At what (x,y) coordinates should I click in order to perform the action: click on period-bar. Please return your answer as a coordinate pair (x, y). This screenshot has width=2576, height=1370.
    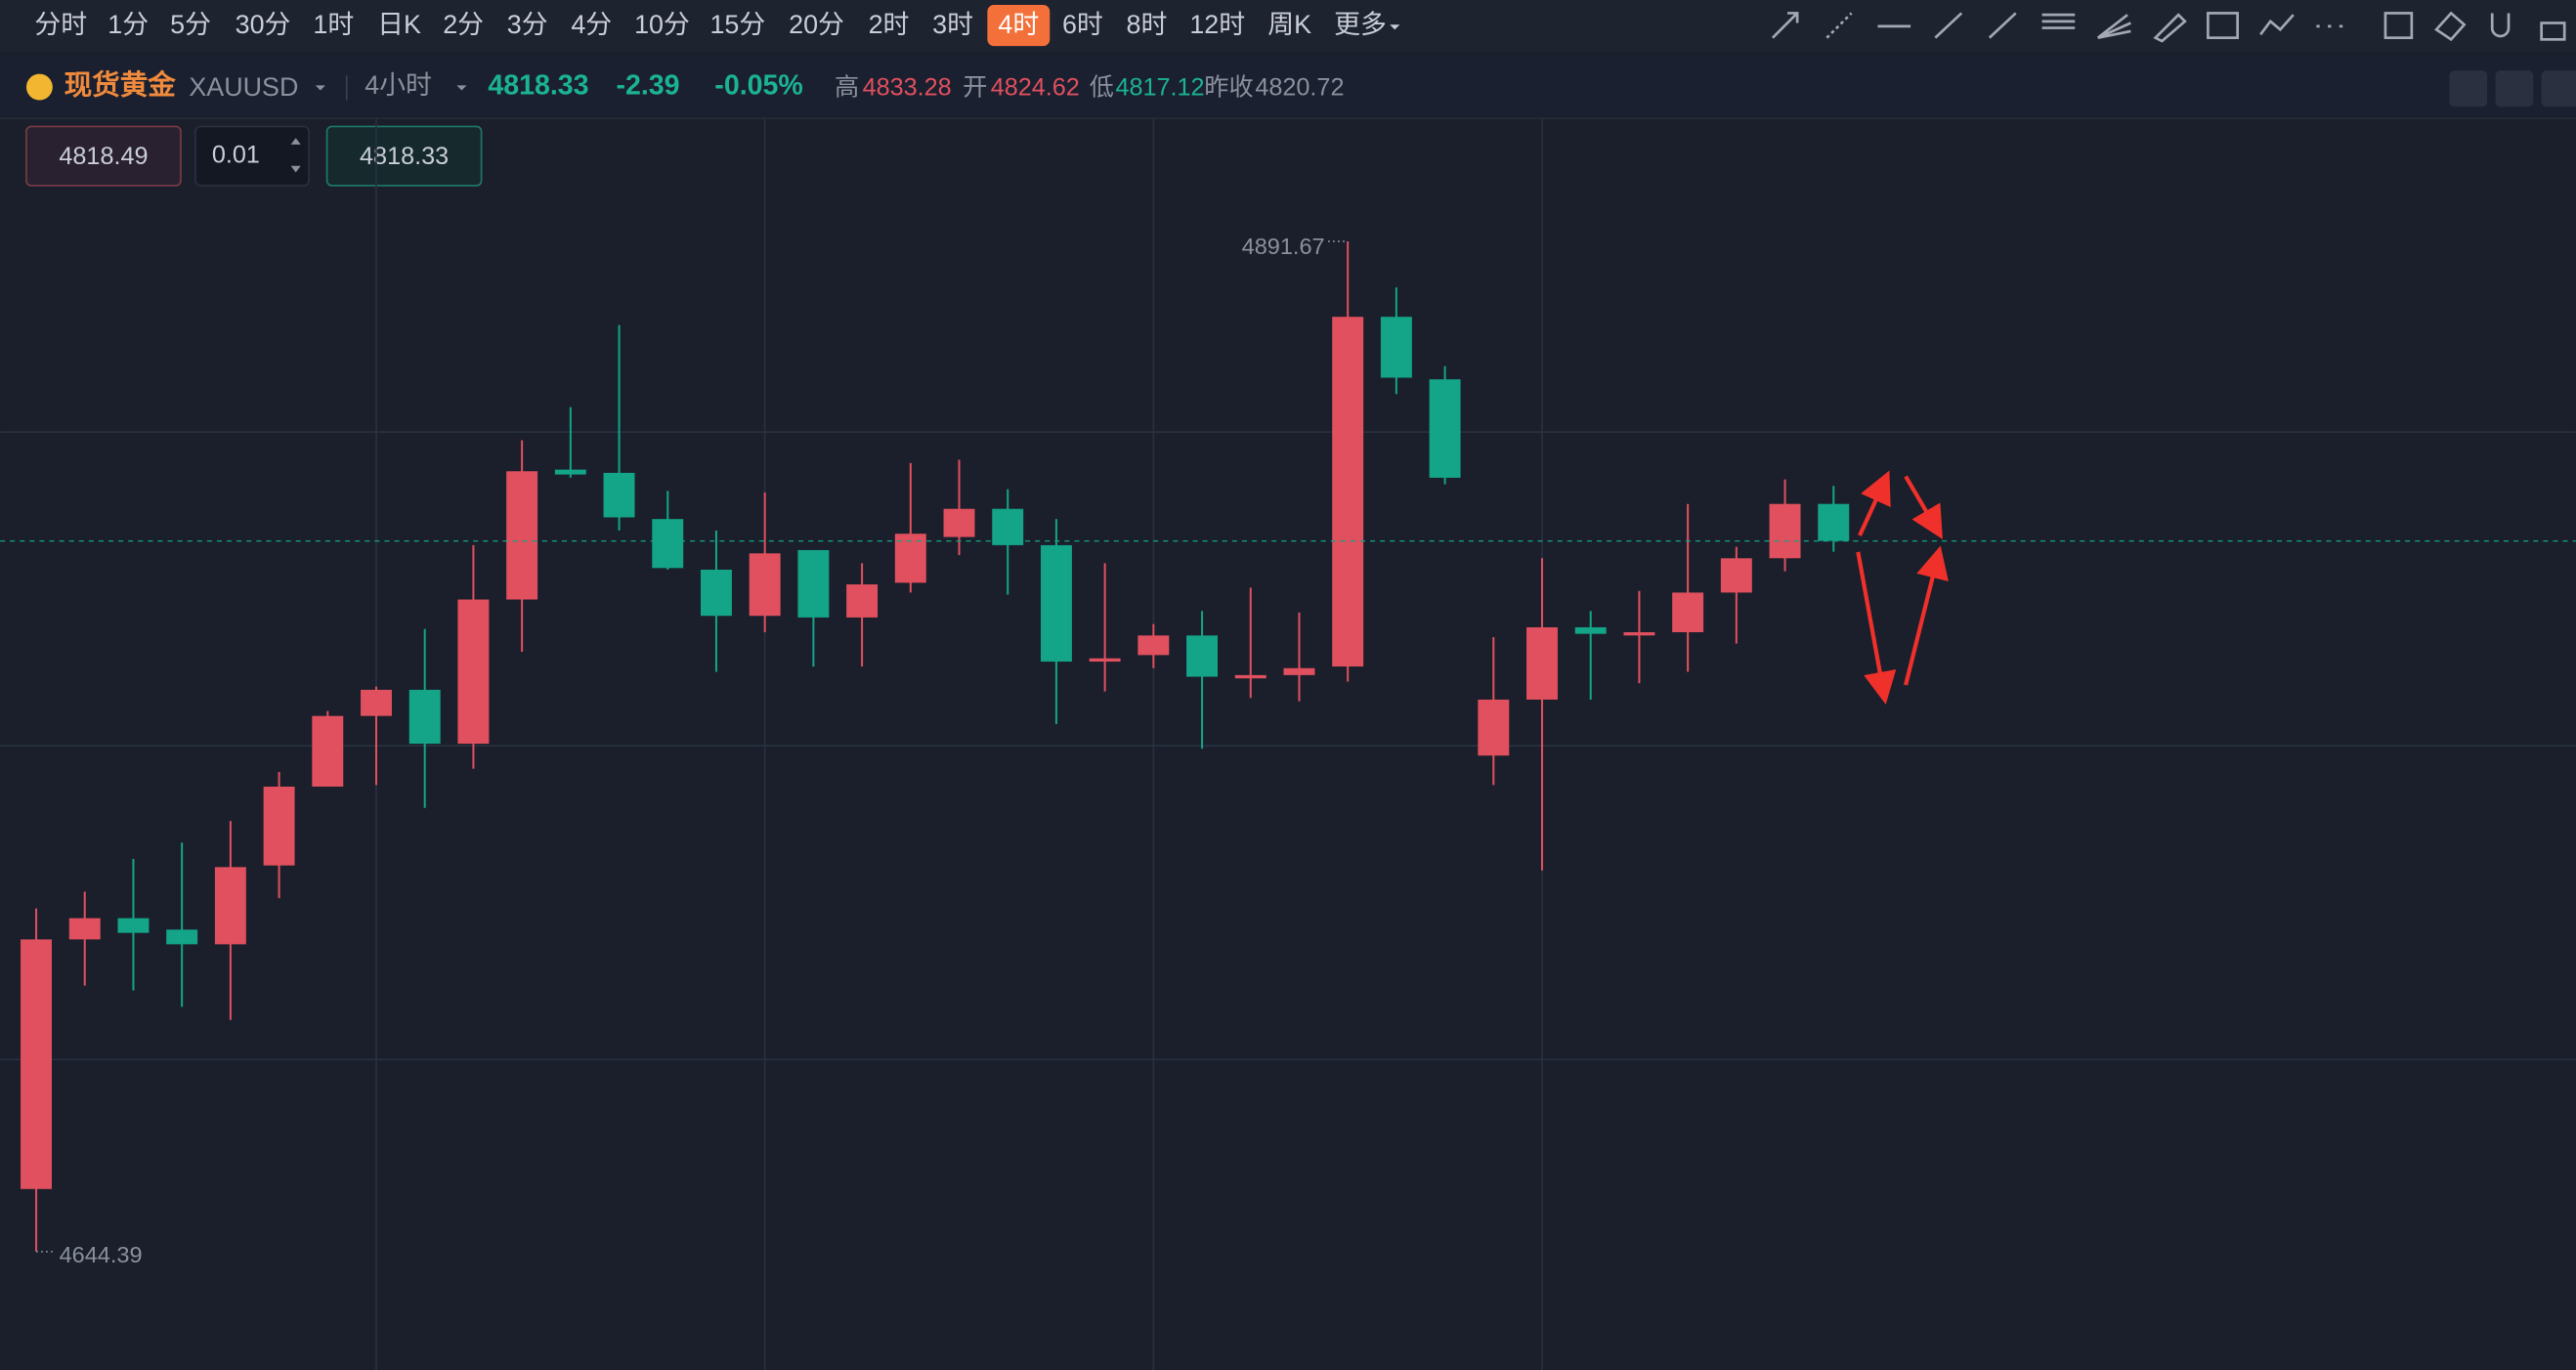
    Looking at the image, I should click on (1288, 26).